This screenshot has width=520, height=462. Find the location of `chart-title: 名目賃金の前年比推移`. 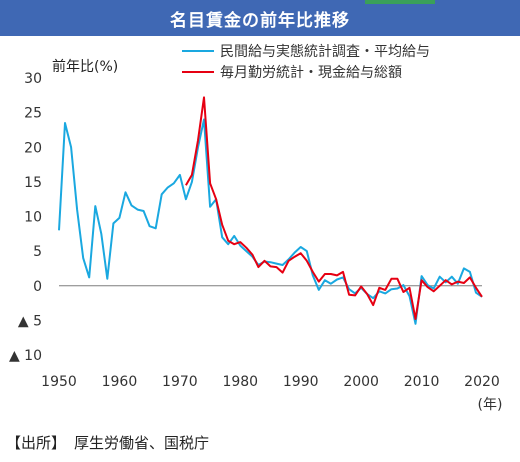

chart-title: 名目賃金の前年比推移 is located at coordinates (260, 20).